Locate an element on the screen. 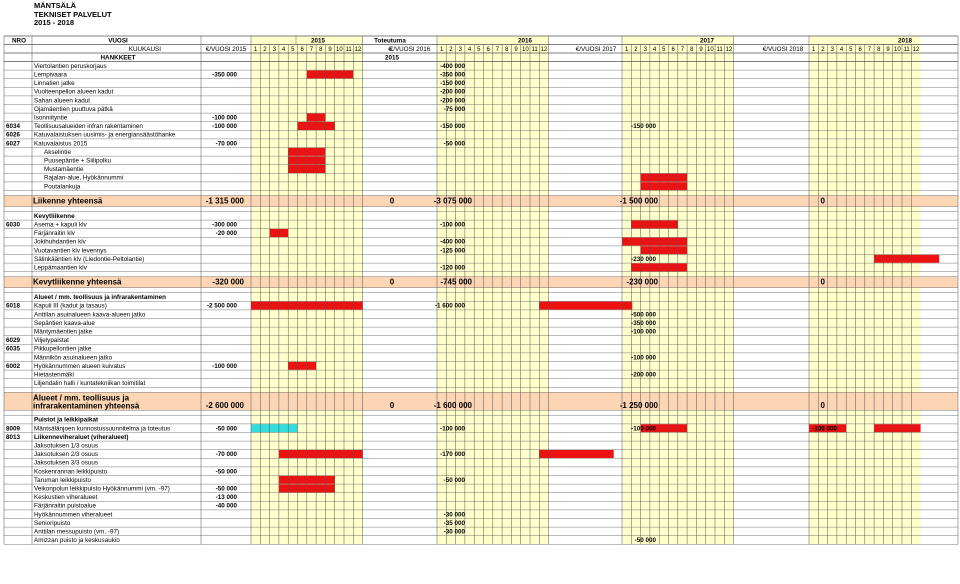 Image resolution: width=960 pixels, height=584 pixels. value-2015: -300 000 is located at coordinates (224, 225).